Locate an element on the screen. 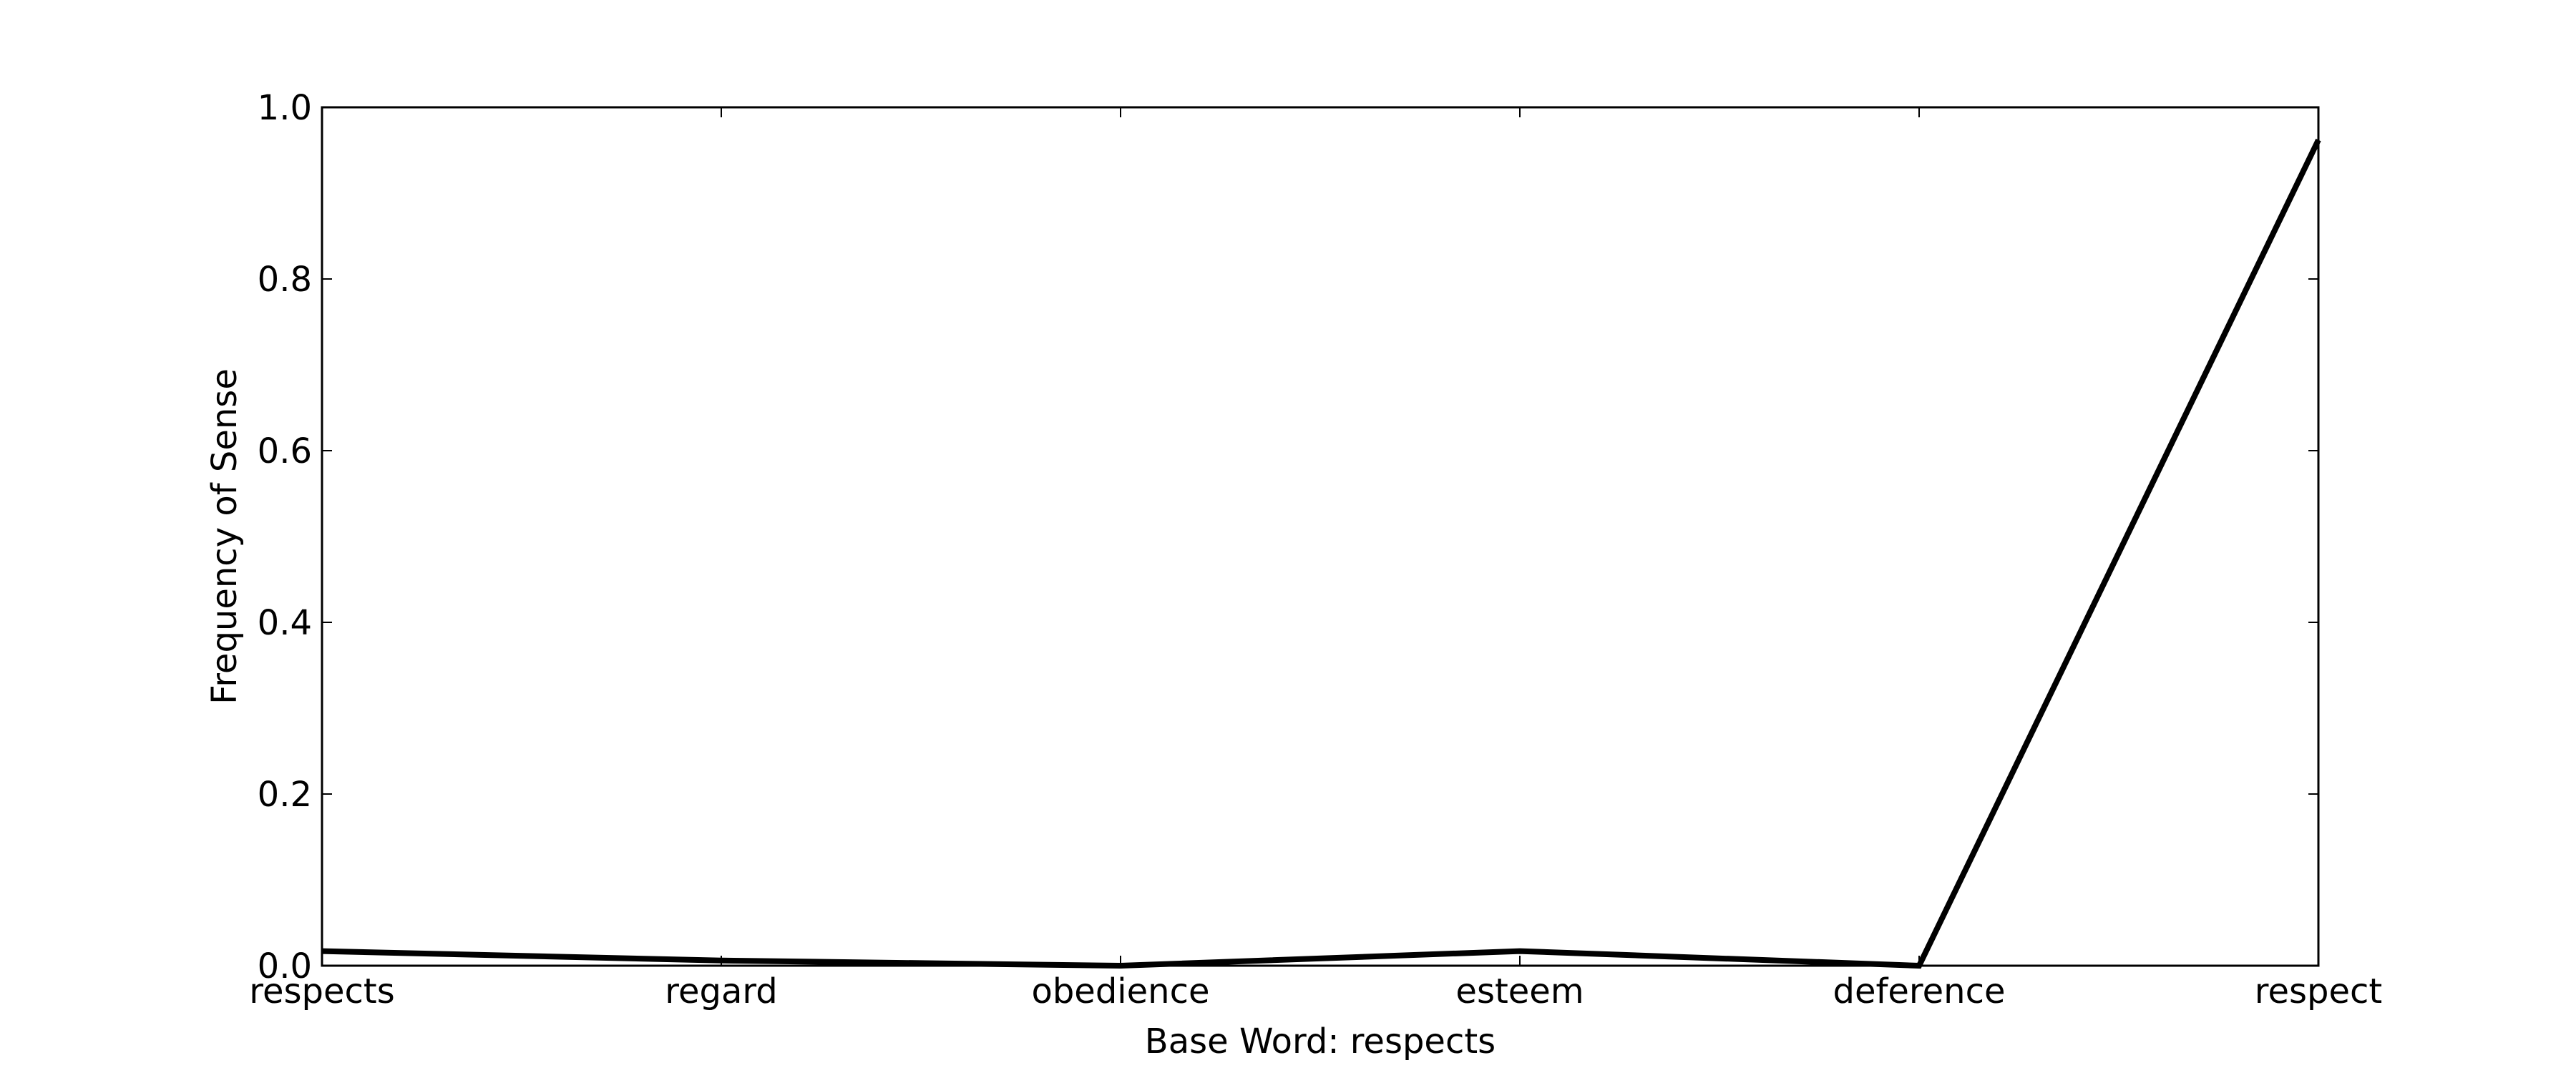 Image resolution: width=2576 pixels, height=1073 pixels. x-tick-label: esteem is located at coordinates (1519, 991).